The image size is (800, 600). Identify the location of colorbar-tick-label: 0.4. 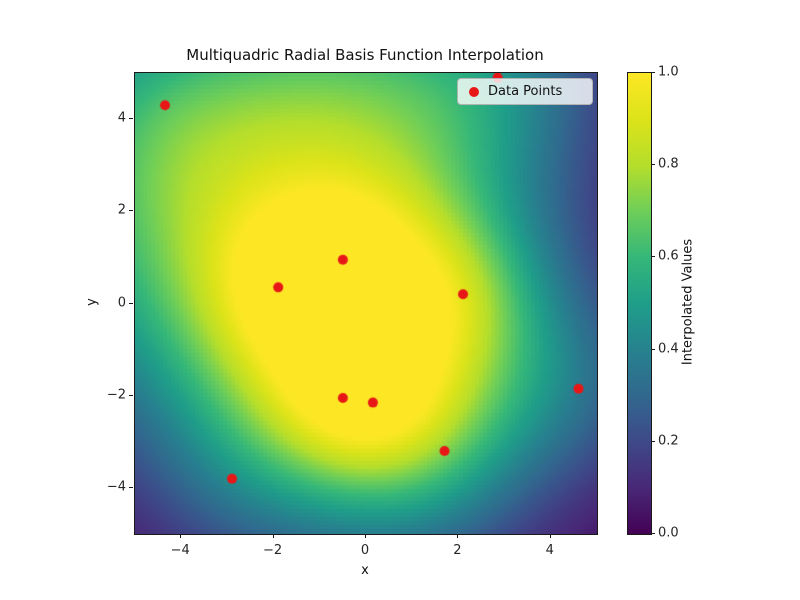
(668, 349).